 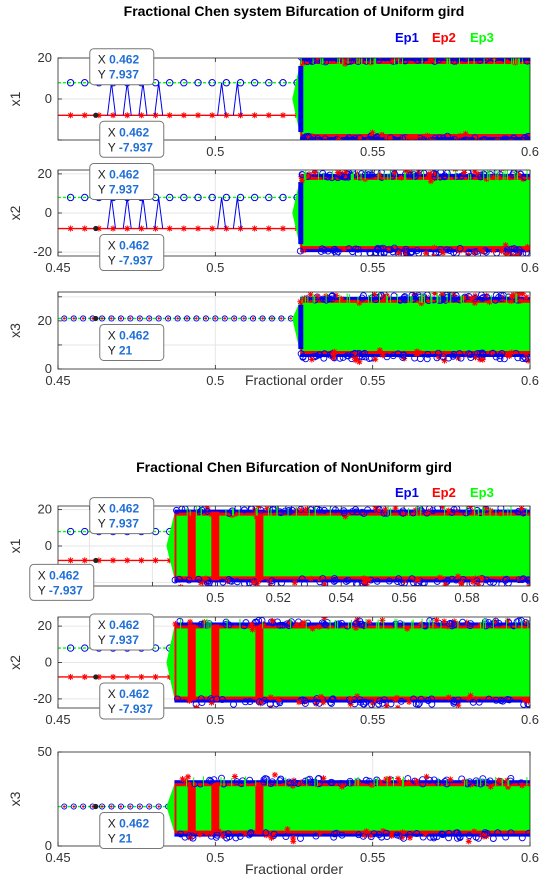 What do you see at coordinates (48, 845) in the screenshot?
I see `y-tick-label: 0` at bounding box center [48, 845].